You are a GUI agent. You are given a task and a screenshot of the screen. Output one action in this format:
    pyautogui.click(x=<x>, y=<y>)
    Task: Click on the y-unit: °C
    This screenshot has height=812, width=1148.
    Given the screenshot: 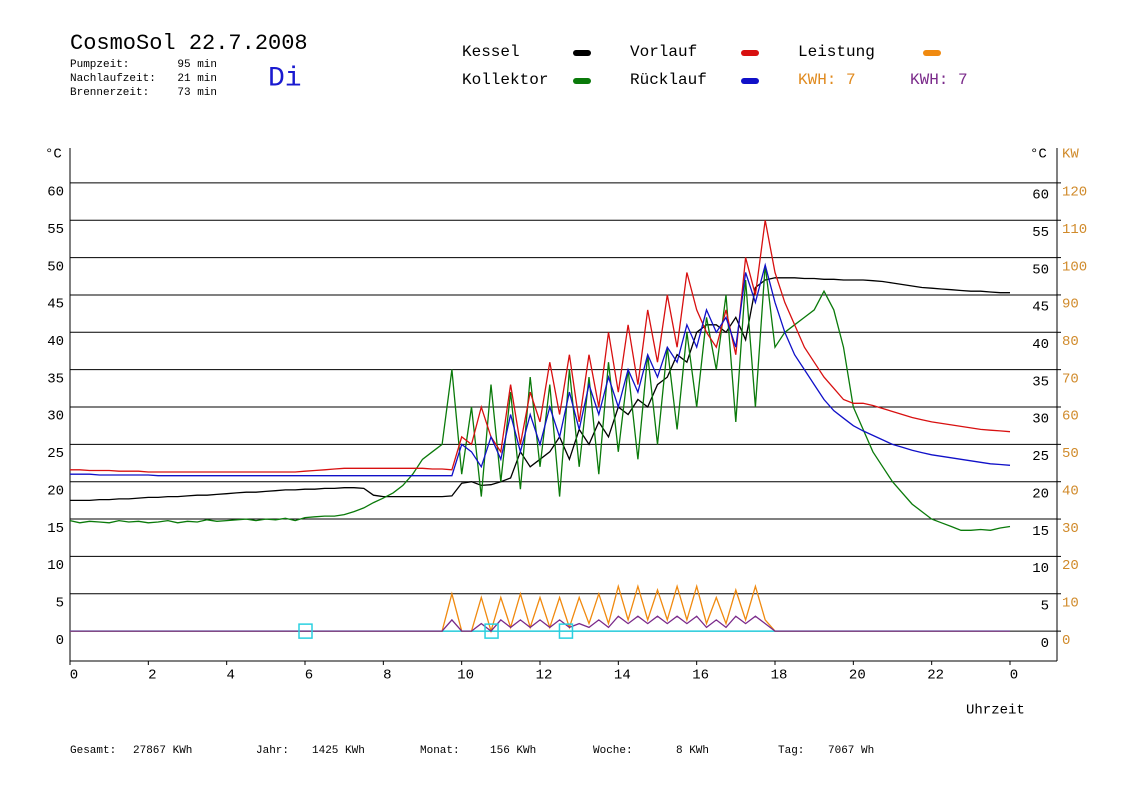 What is the action you would take?
    pyautogui.click(x=53, y=155)
    